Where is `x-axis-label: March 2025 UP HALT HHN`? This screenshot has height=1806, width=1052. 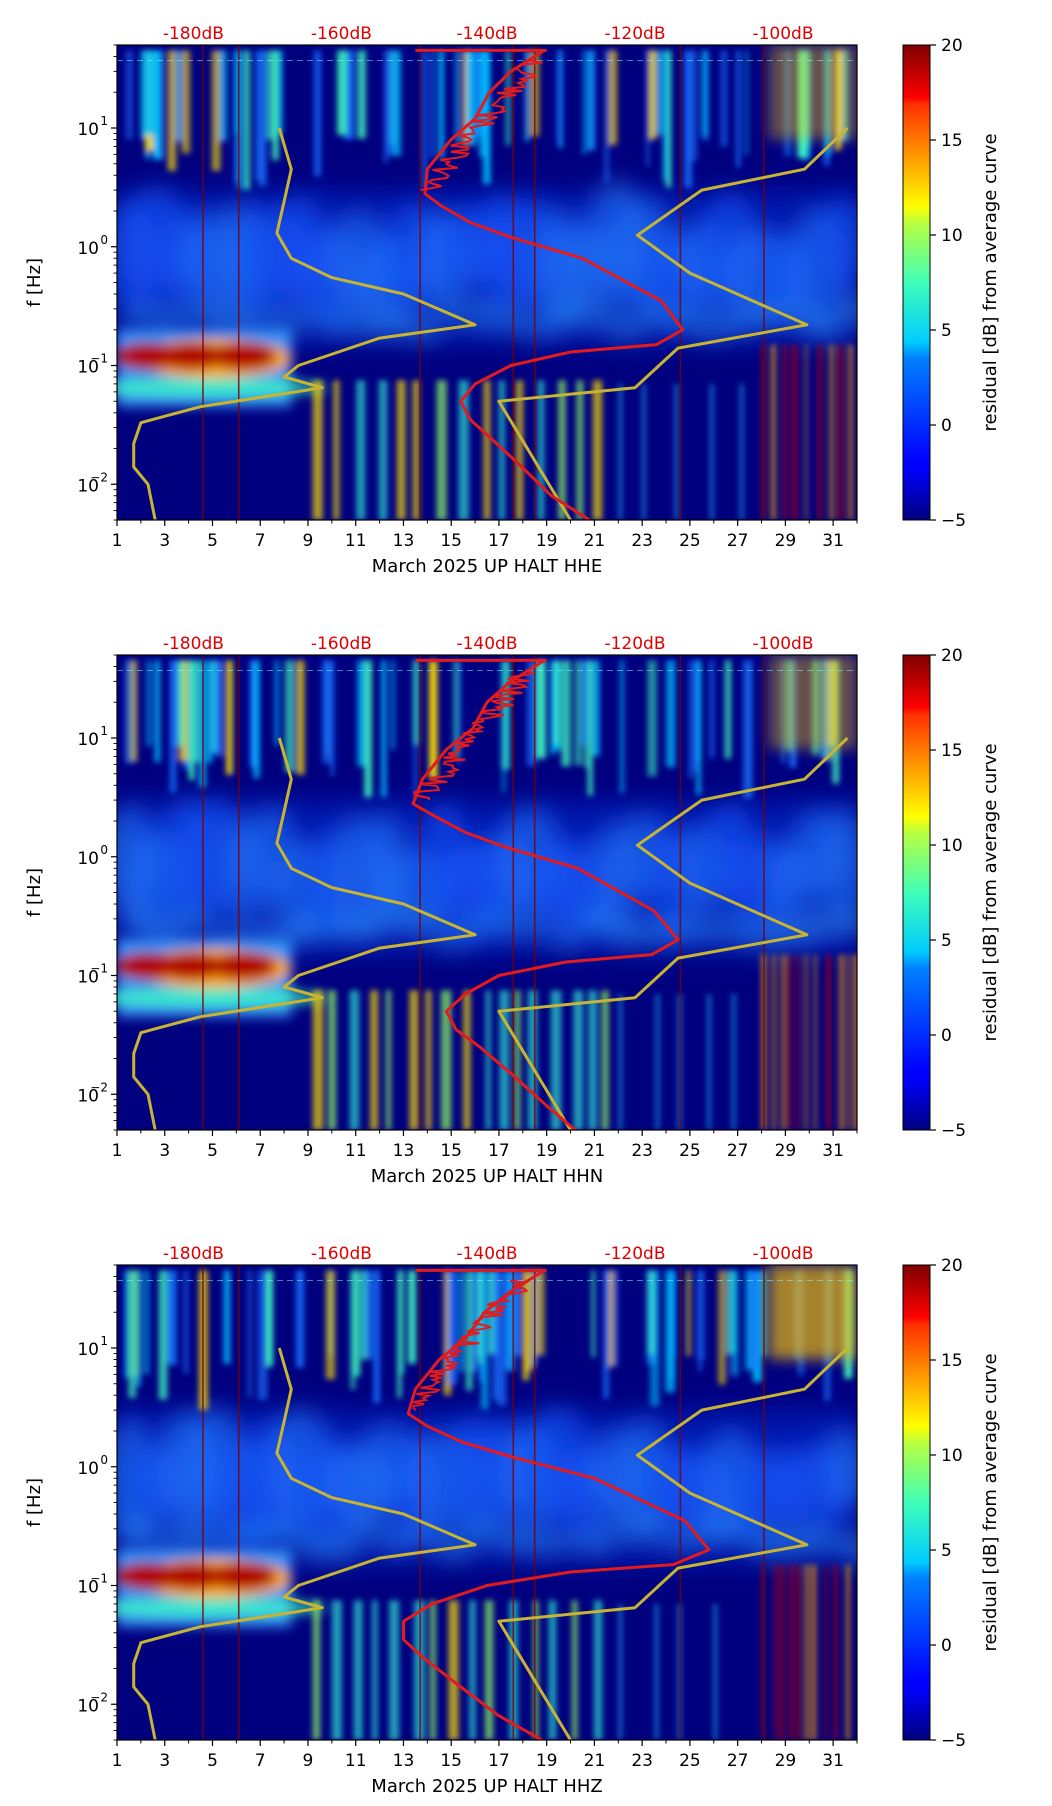 x-axis-label: March 2025 UP HALT HHN is located at coordinates (487, 1176).